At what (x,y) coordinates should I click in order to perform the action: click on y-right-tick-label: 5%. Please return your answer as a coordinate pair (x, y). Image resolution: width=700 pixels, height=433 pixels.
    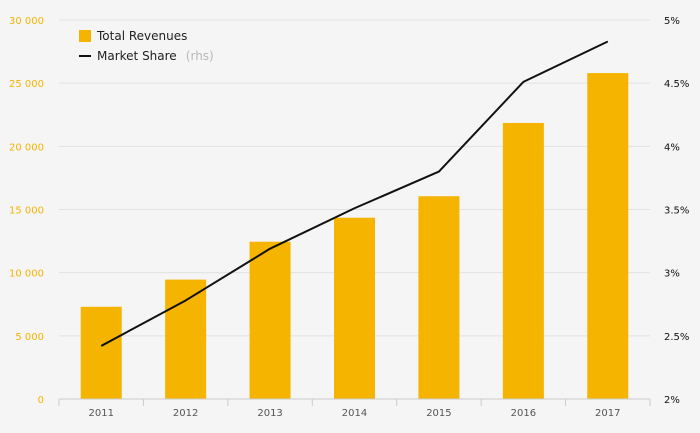
    Looking at the image, I should click on (672, 21).